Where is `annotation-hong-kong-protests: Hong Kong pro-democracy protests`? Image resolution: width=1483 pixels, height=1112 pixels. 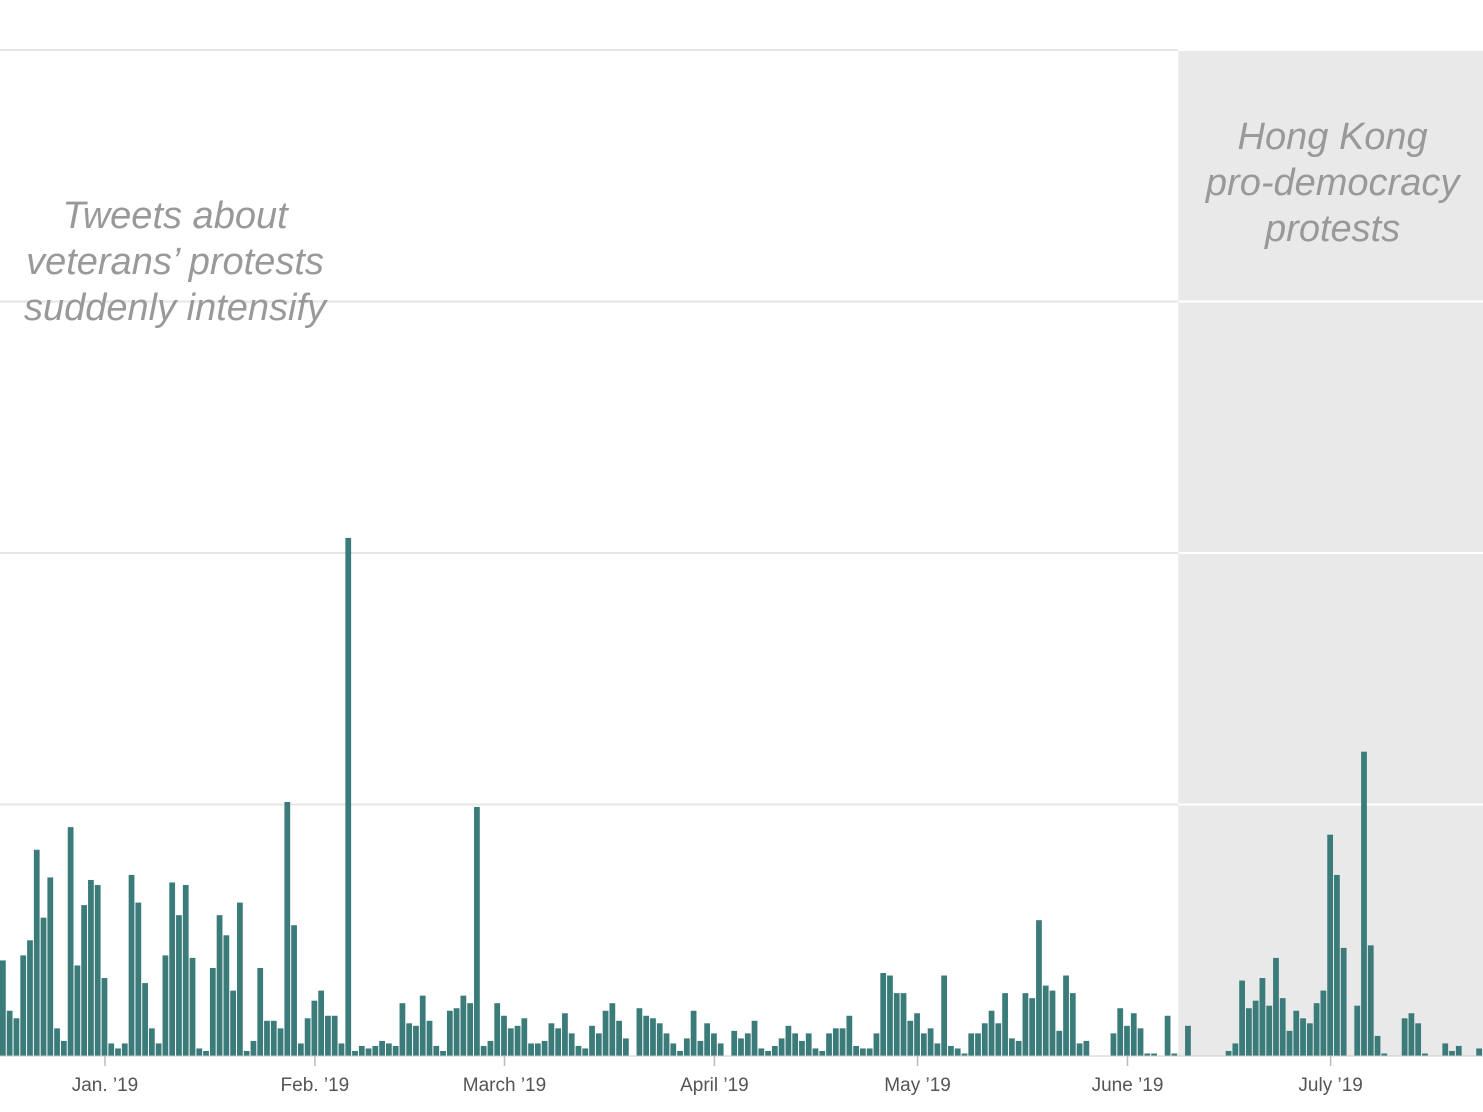
annotation-hong-kong-protests: Hong Kong pro-democracy protests is located at coordinates (1333, 183).